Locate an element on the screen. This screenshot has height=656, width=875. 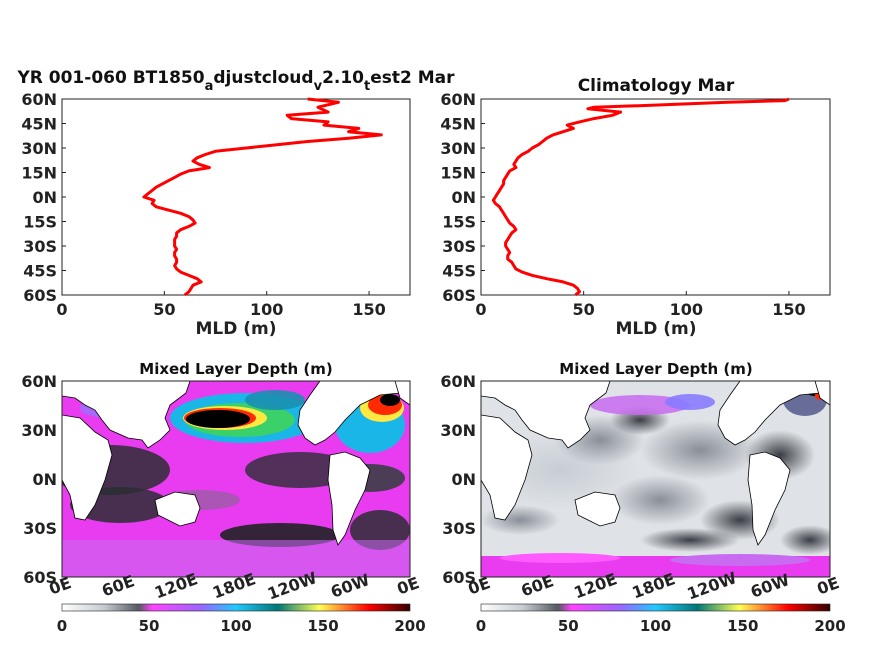
mld-field-model is located at coordinates (236, 479).